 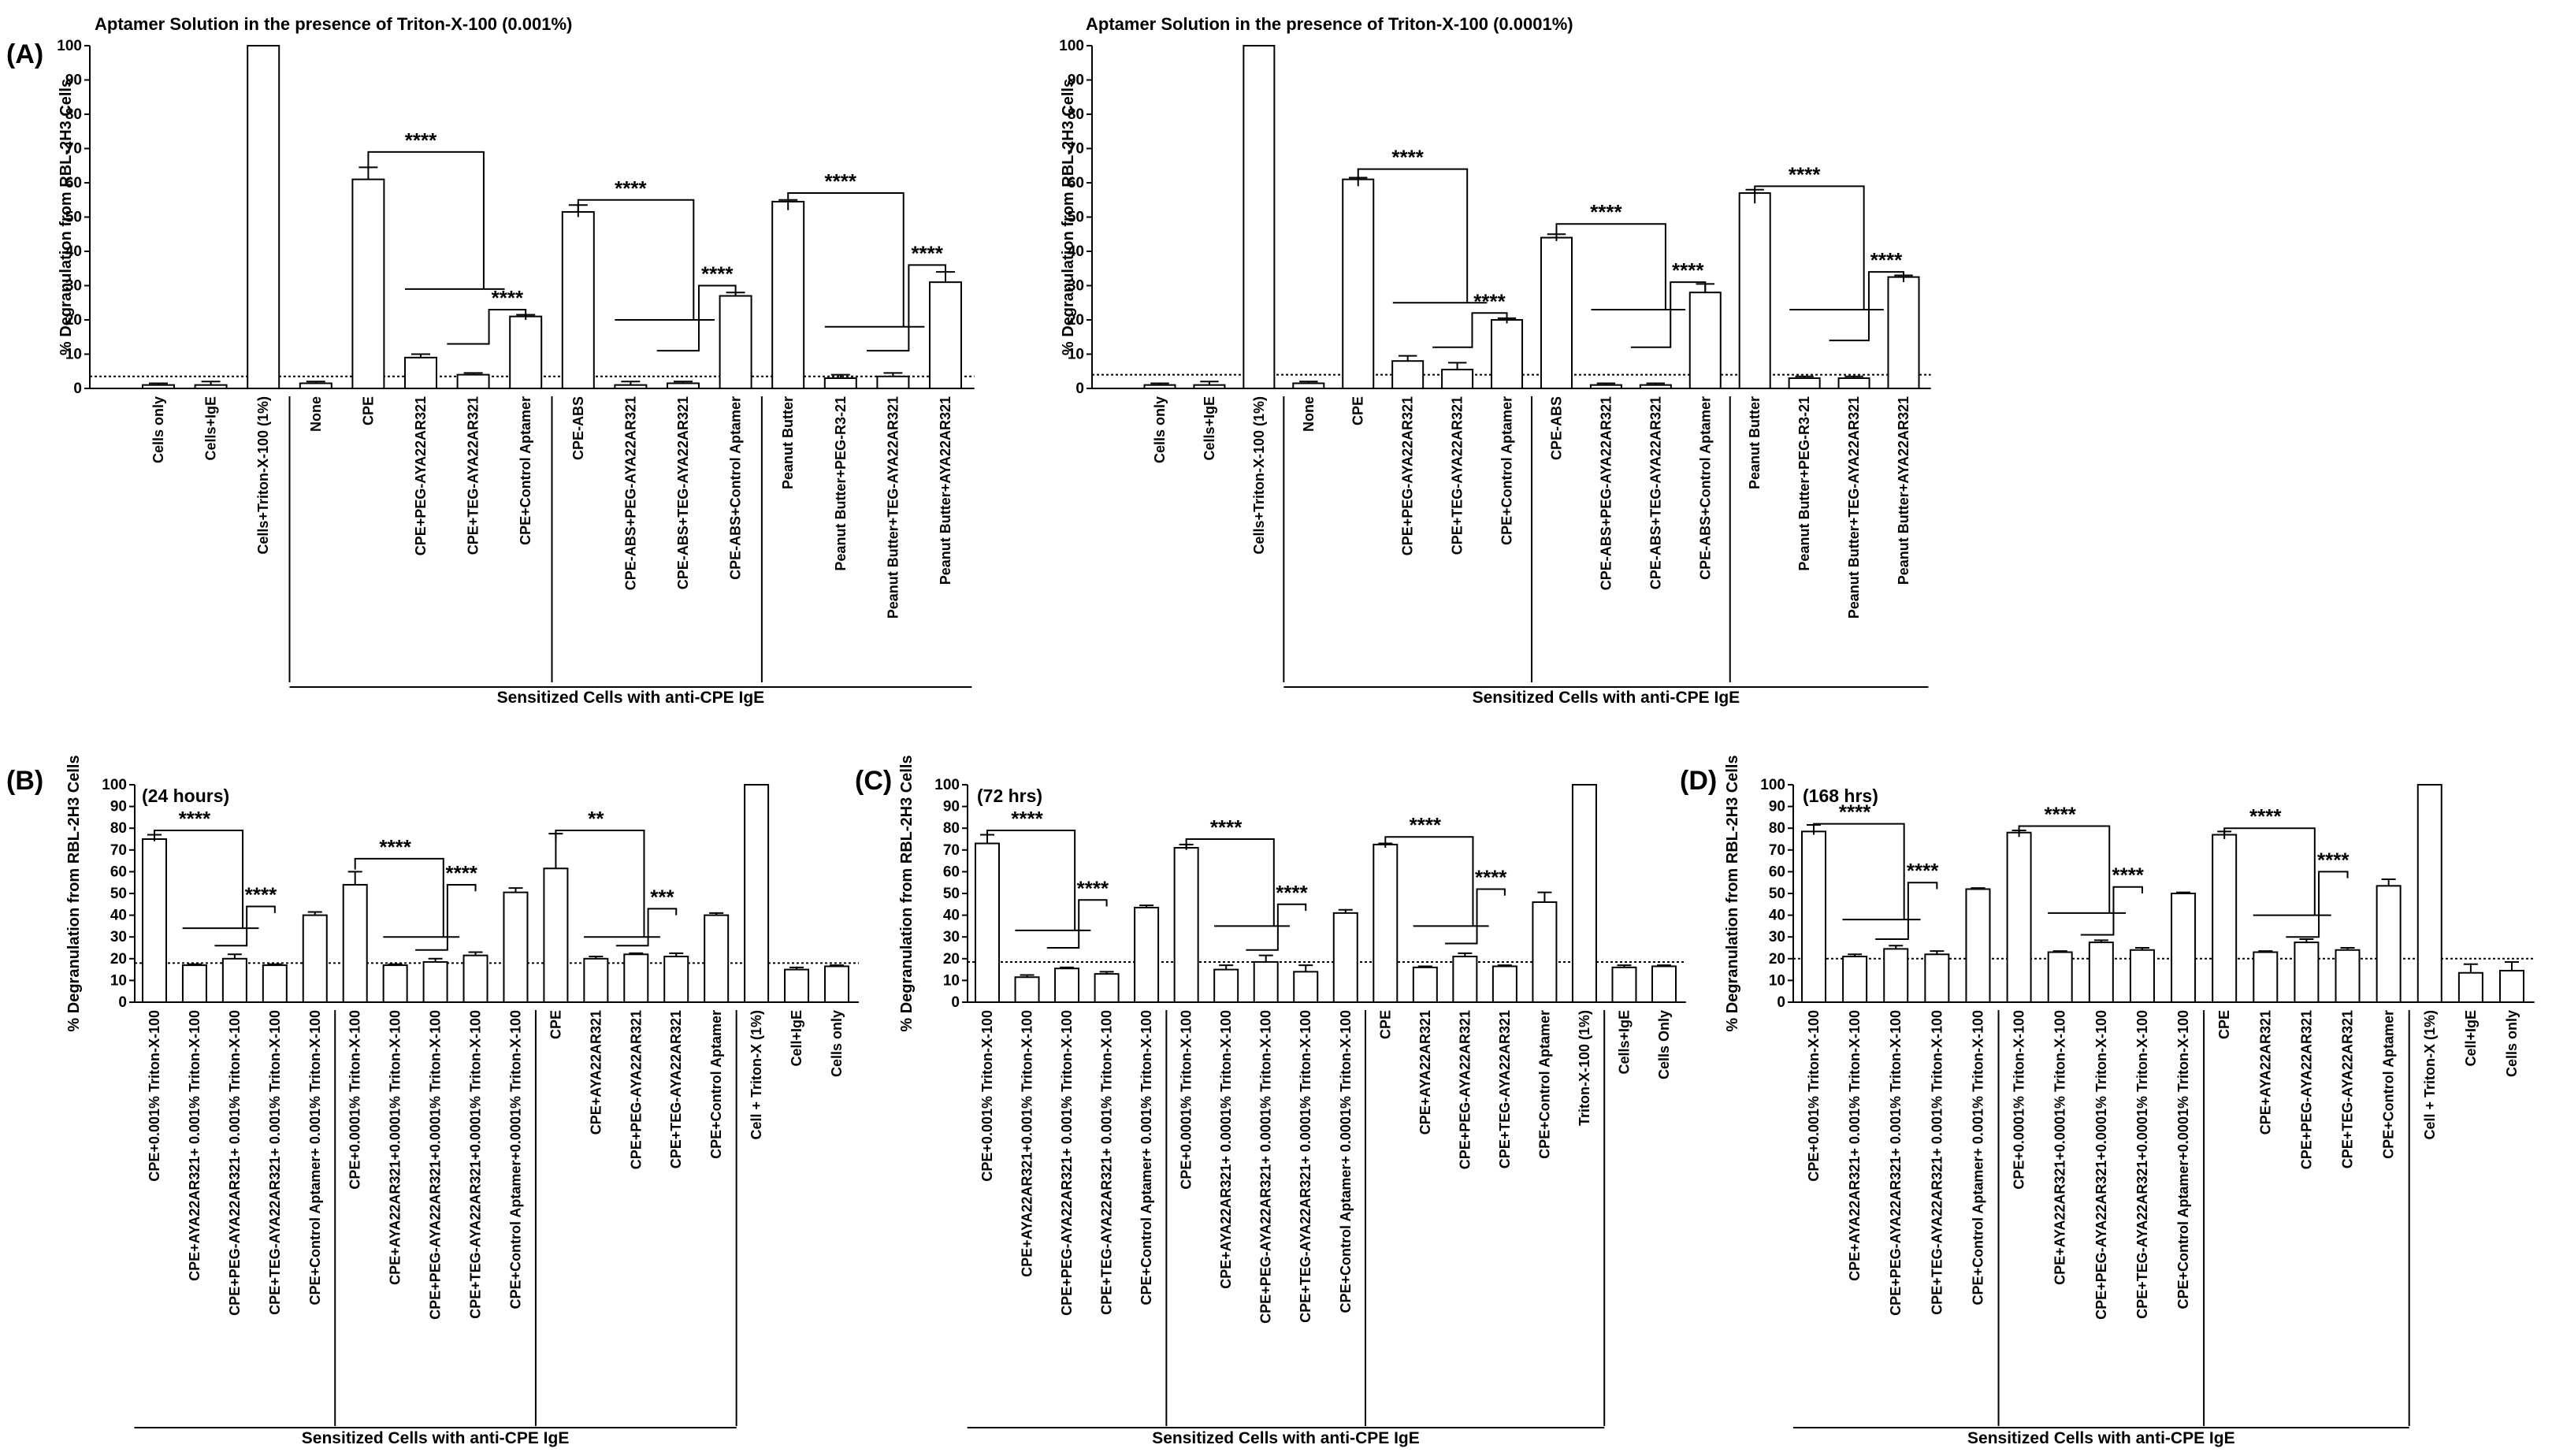 I want to click on category-label: CPE+AYA22AR321+0.0001% Triton-X-100, so click(x=2060, y=1147).